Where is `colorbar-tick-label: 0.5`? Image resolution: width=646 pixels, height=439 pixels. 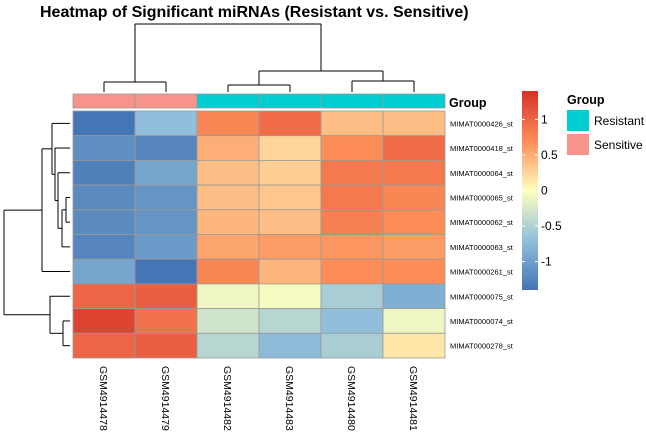 colorbar-tick-label: 0.5 is located at coordinates (549, 155).